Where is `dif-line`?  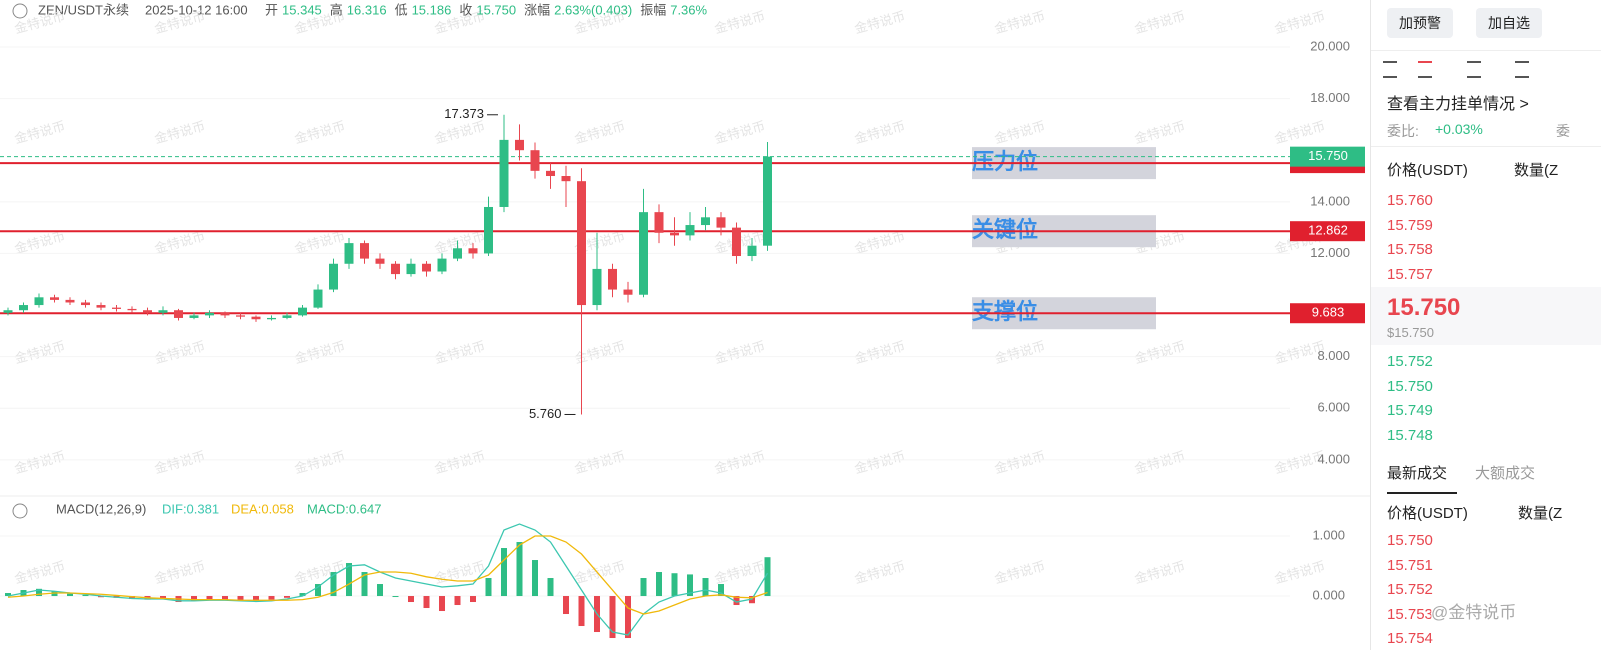
dif-line is located at coordinates (388, 579).